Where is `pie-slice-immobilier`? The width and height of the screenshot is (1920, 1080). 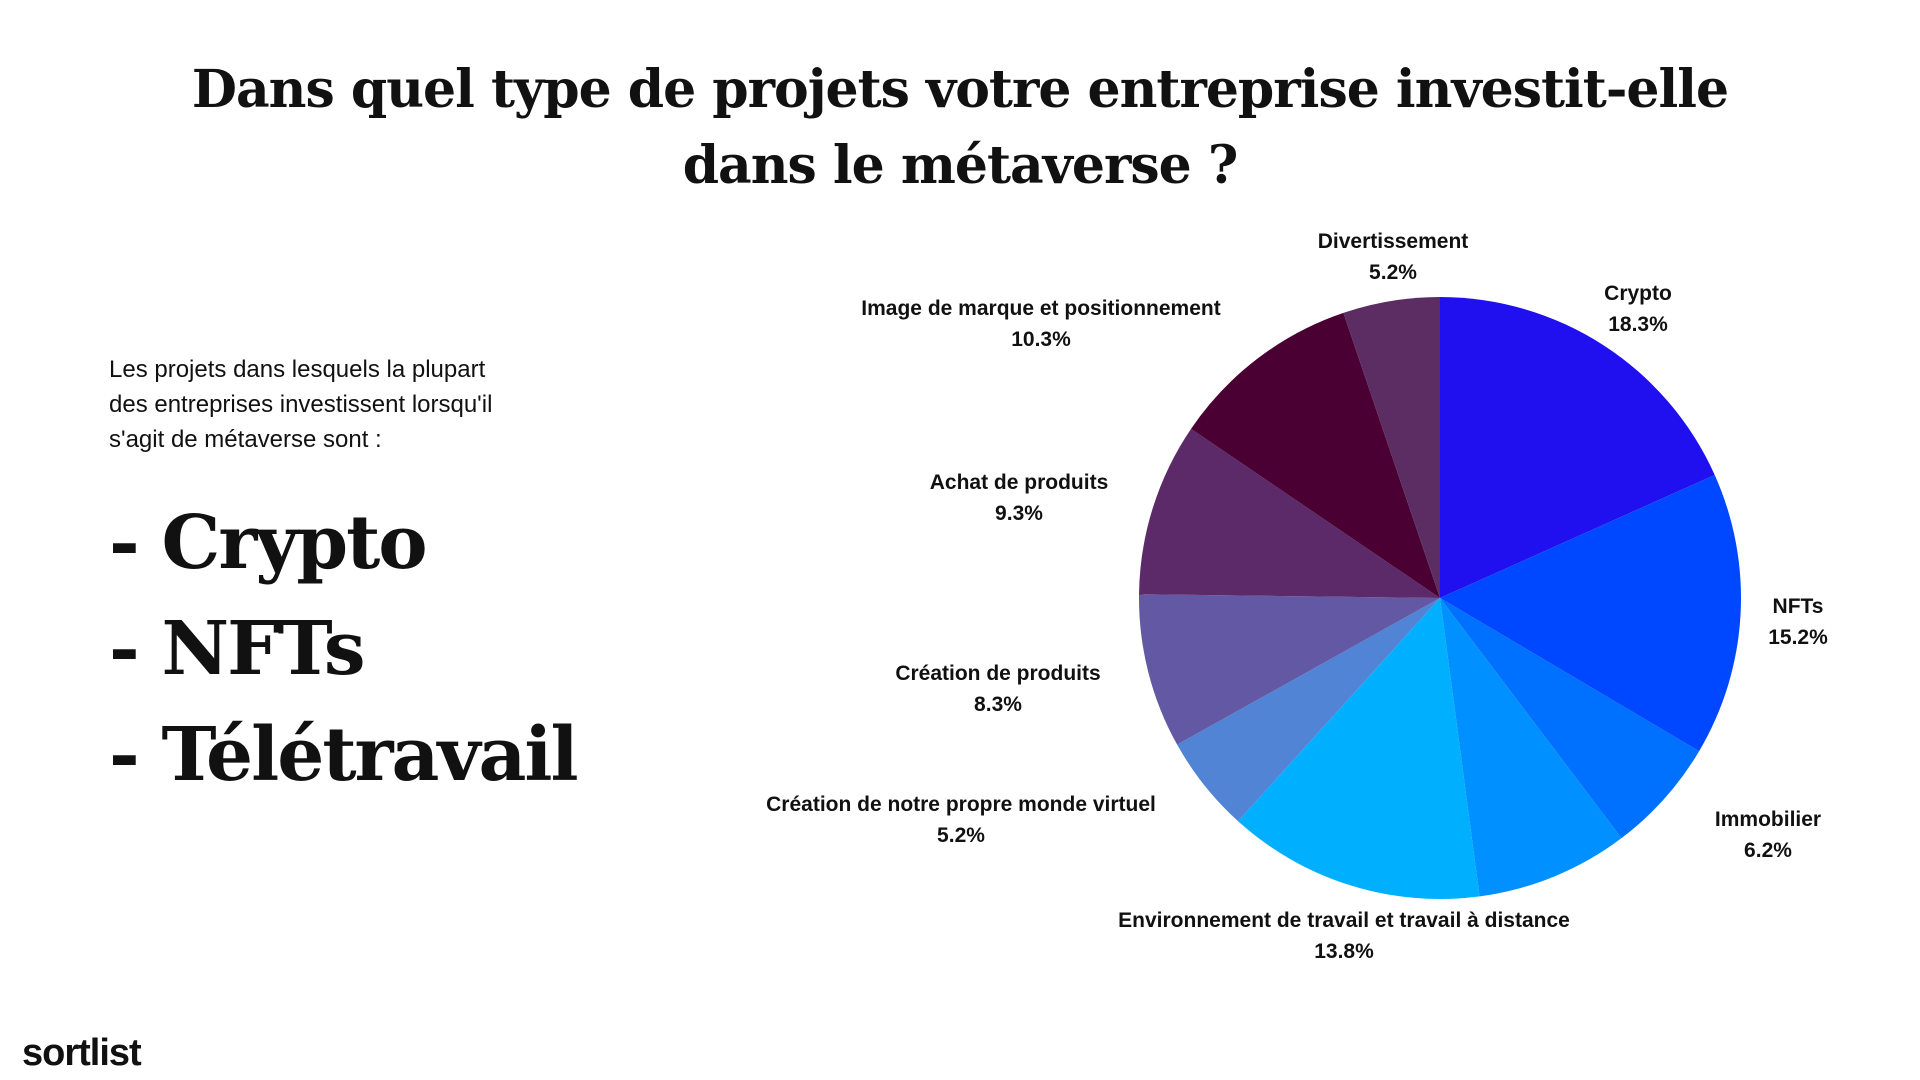 pie-slice-immobilier is located at coordinates (1570, 718).